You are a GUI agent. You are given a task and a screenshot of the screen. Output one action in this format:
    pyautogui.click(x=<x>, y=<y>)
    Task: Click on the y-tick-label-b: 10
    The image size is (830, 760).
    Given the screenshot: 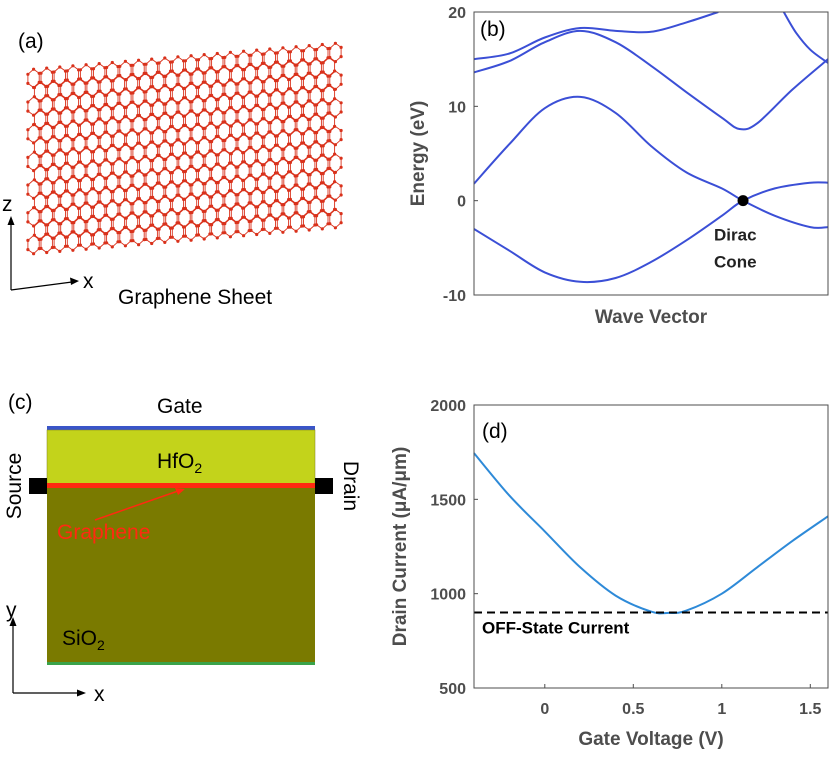 What is the action you would take?
    pyautogui.click(x=457, y=107)
    